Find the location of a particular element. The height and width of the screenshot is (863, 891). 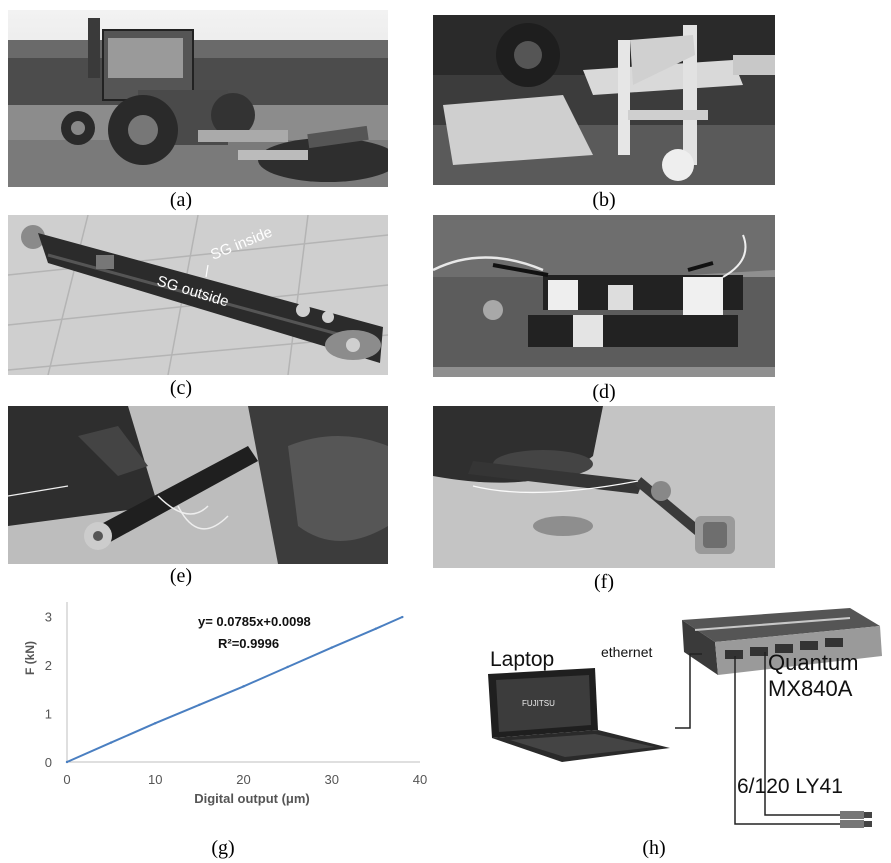

caption-e: (e) is located at coordinates (181, 576).